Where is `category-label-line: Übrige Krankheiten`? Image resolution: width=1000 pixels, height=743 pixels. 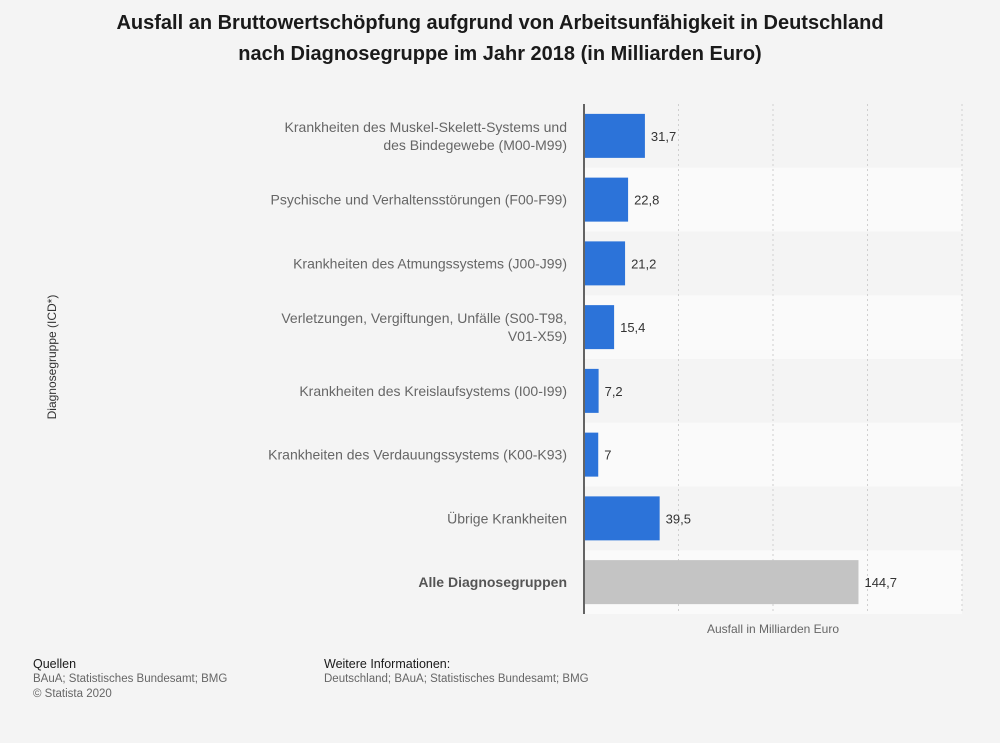
category-label-line: Übrige Krankheiten is located at coordinates (507, 517).